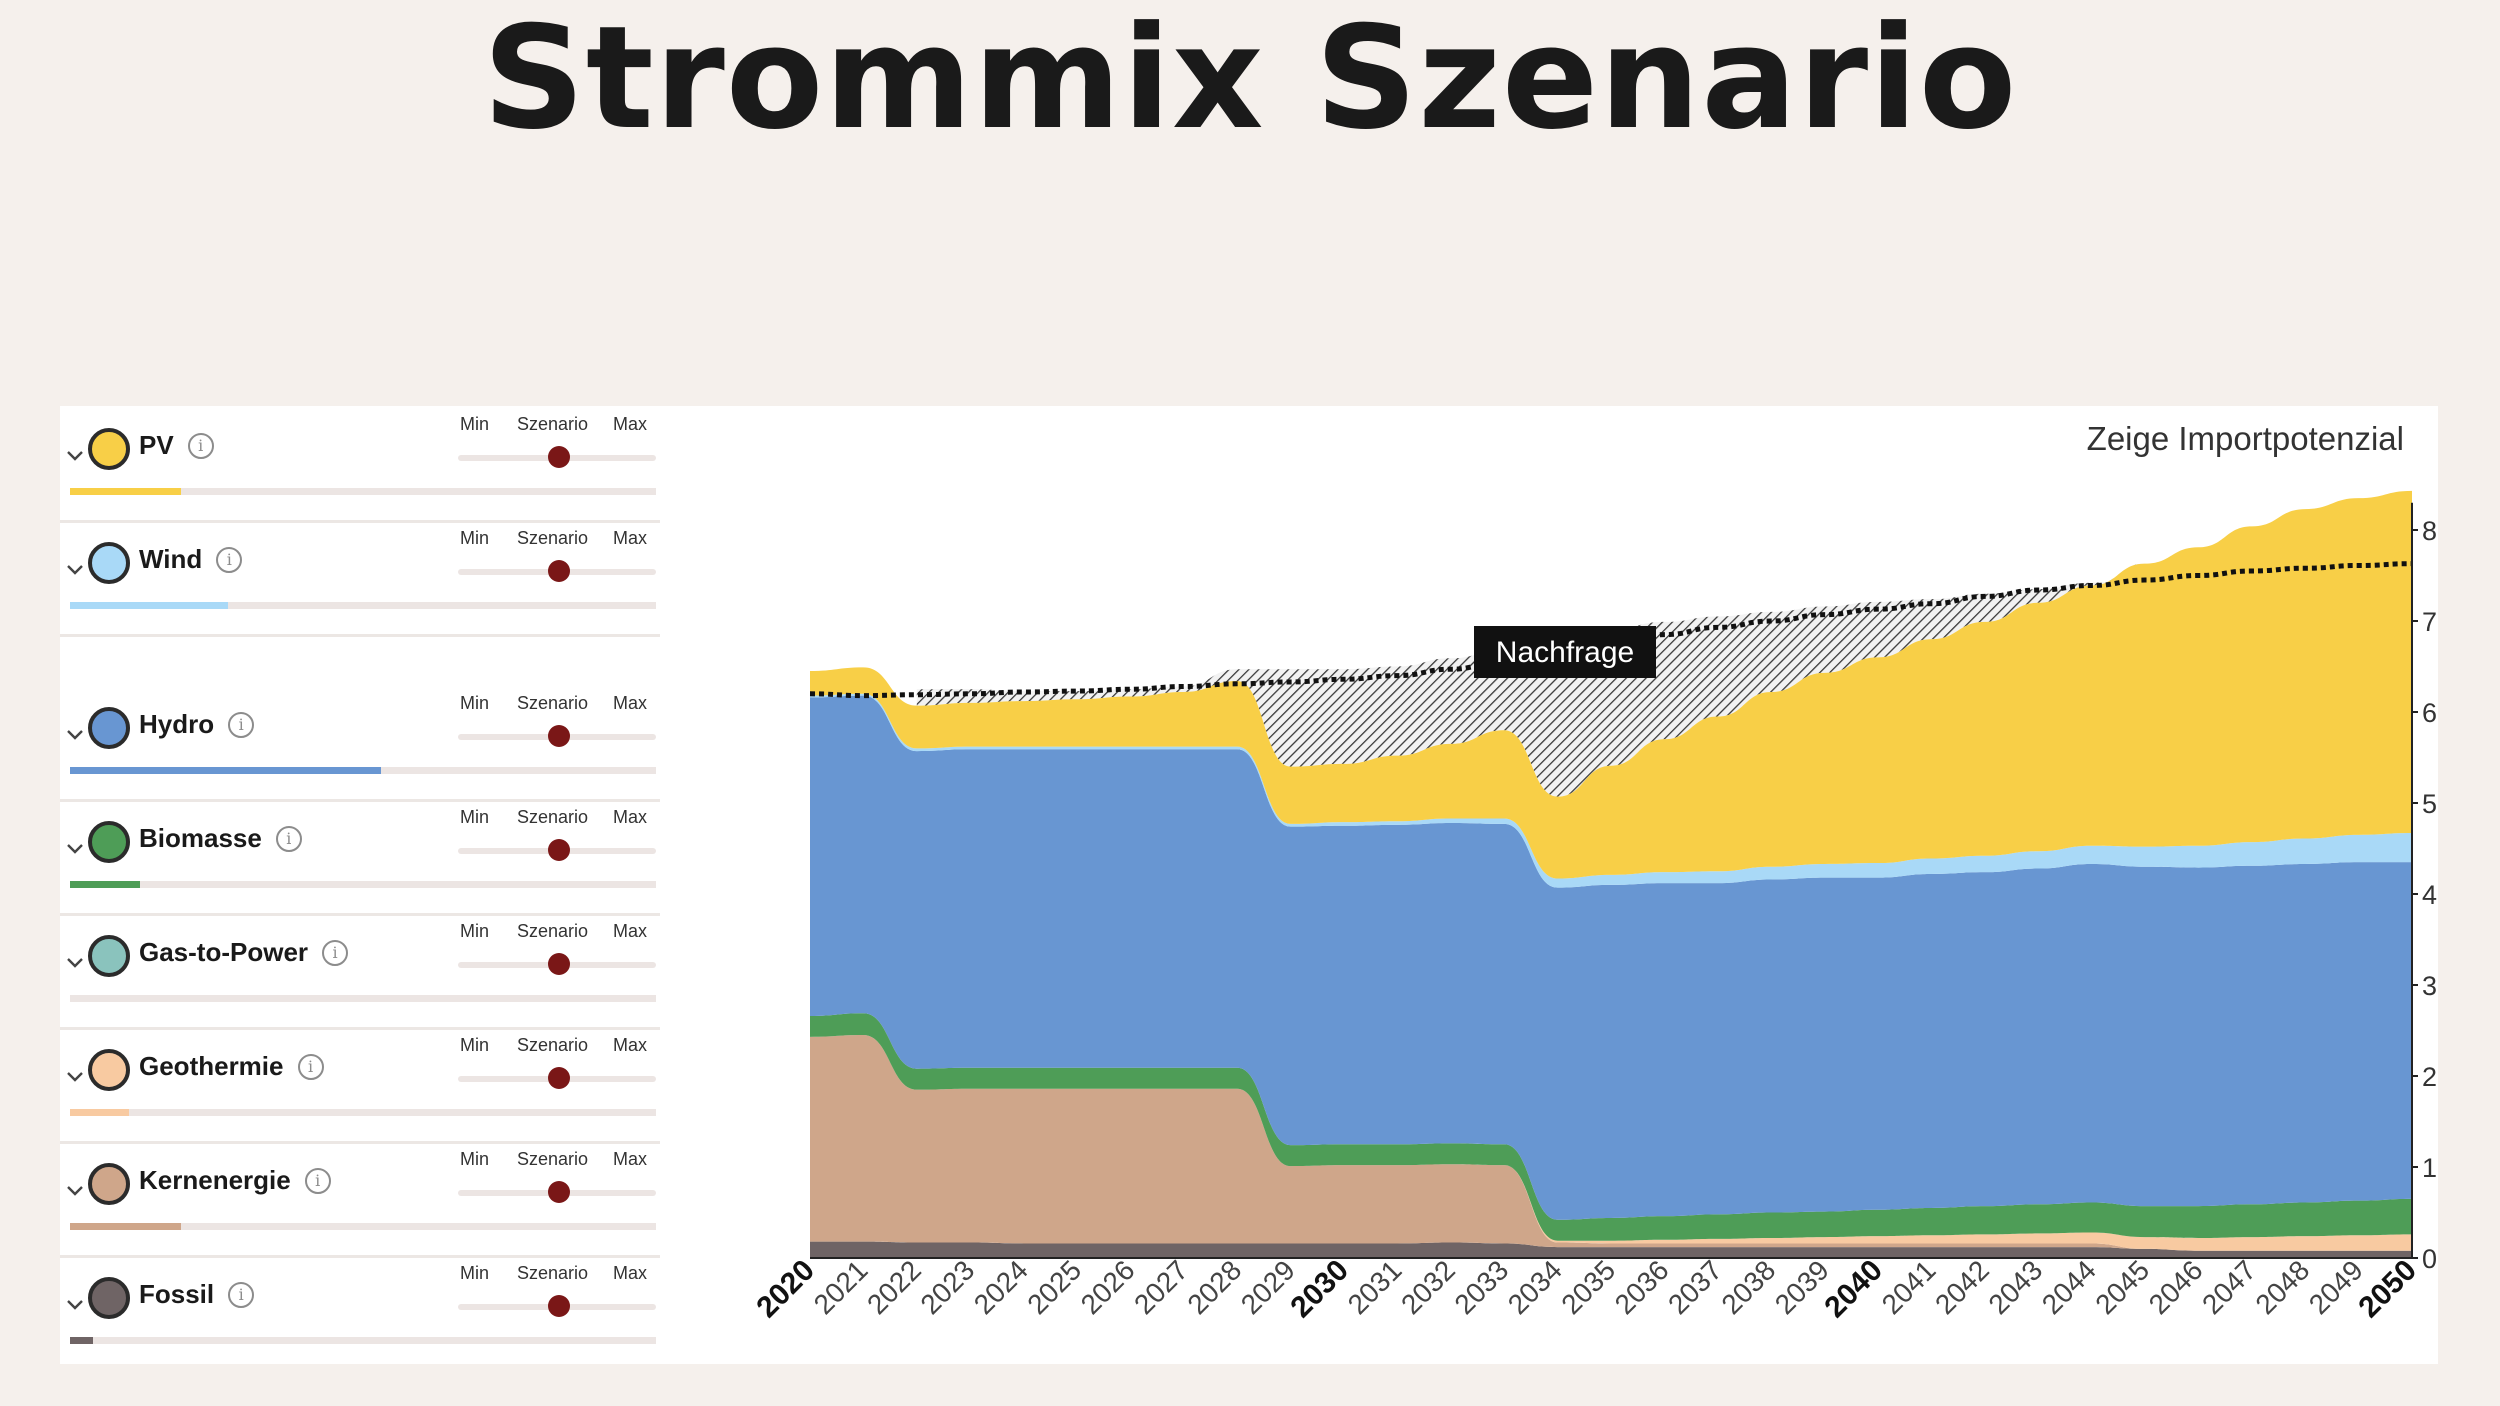 The image size is (2500, 1406). I want to click on y-tick-label: 40, so click(2430, 895).